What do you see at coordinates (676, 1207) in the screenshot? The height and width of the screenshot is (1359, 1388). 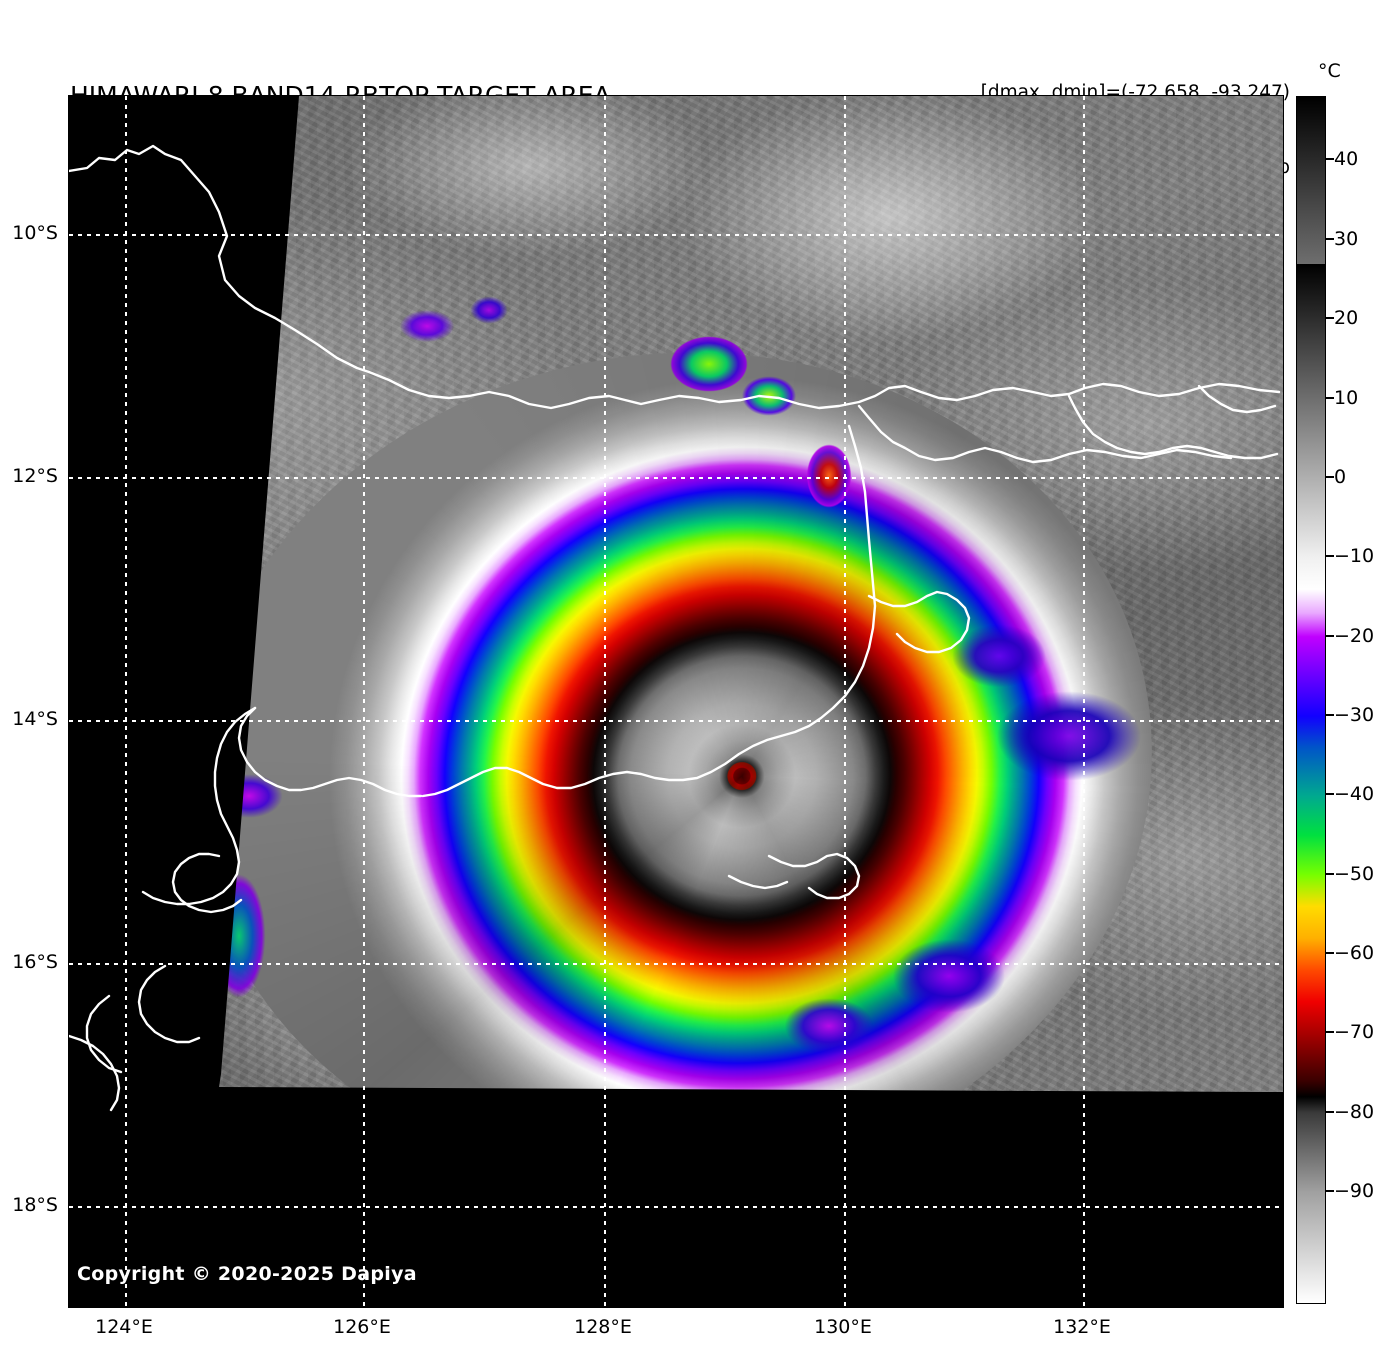 I see `gridline-lat-18s` at bounding box center [676, 1207].